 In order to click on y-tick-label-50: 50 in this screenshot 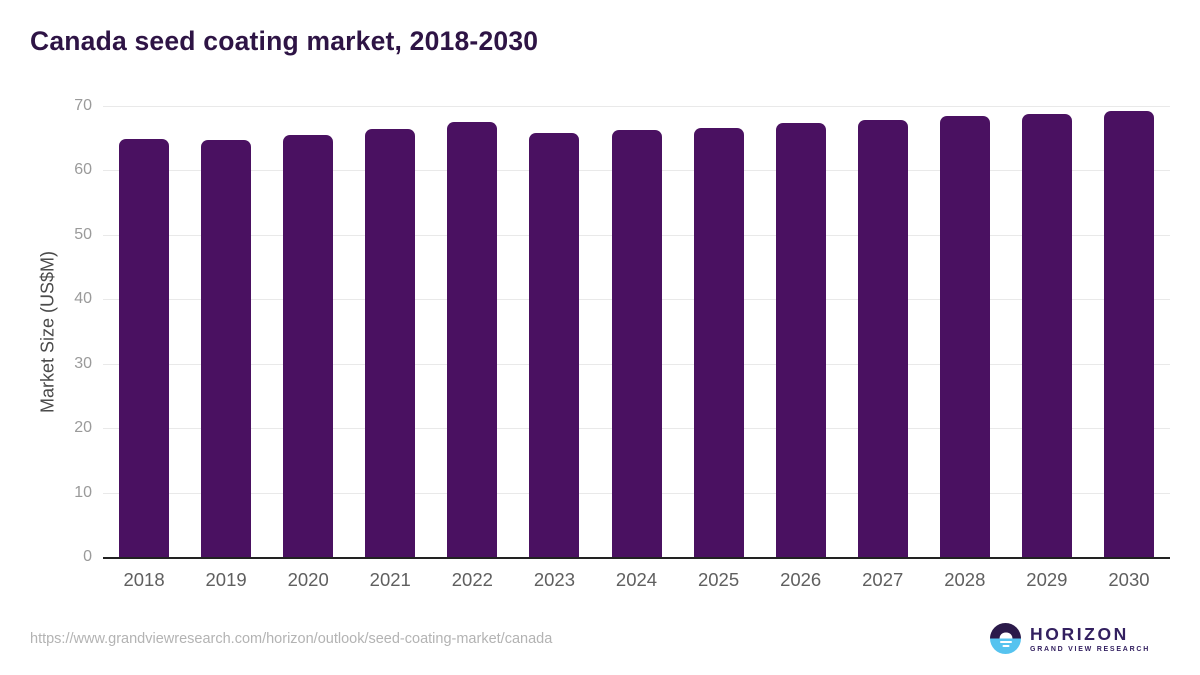, I will do `click(83, 234)`.